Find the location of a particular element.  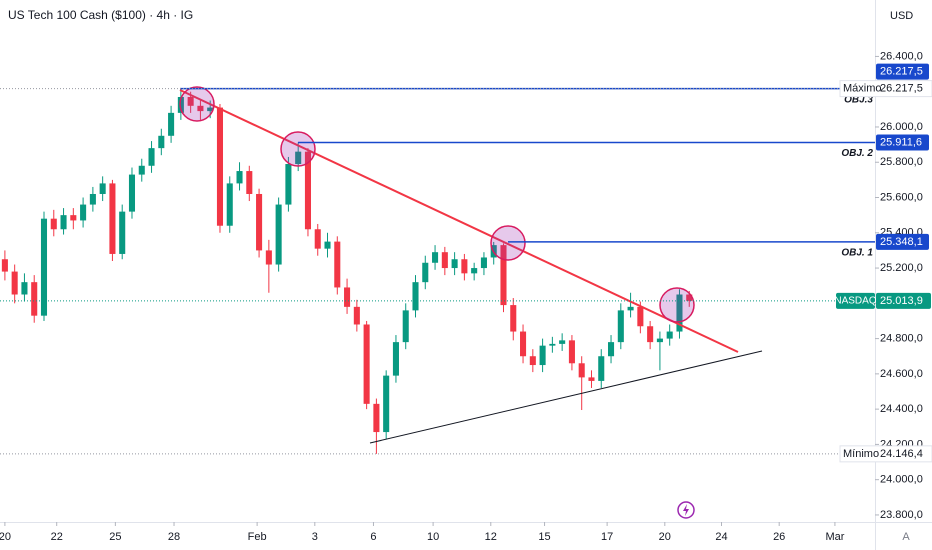

extreme-tag-label: 24.146,4 is located at coordinates (901, 454).